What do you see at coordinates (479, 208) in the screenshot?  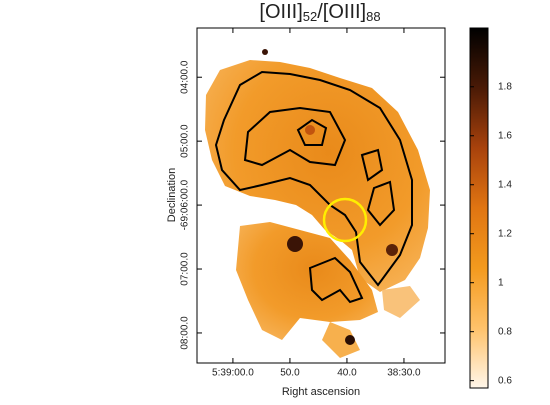 I see `colorbar` at bounding box center [479, 208].